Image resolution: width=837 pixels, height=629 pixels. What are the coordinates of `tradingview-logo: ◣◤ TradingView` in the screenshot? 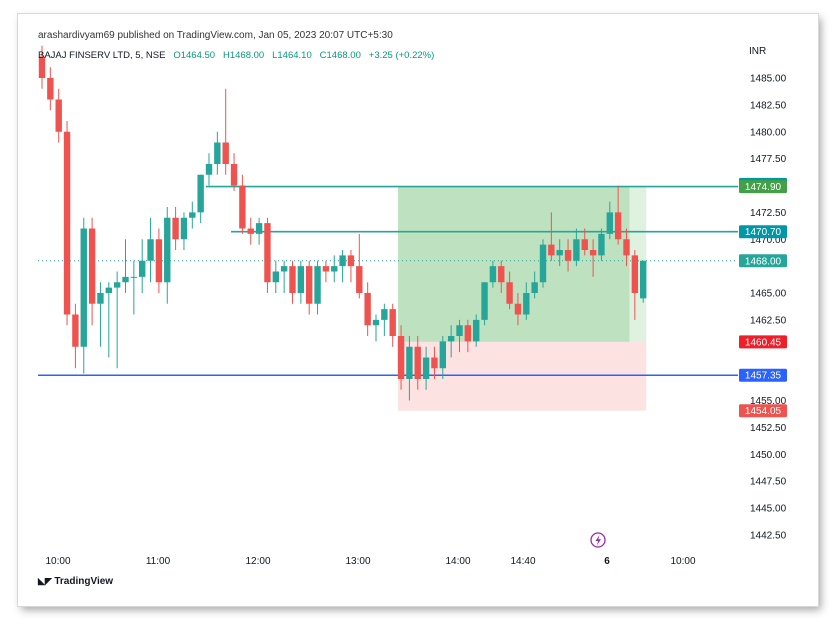 It's located at (75, 581).